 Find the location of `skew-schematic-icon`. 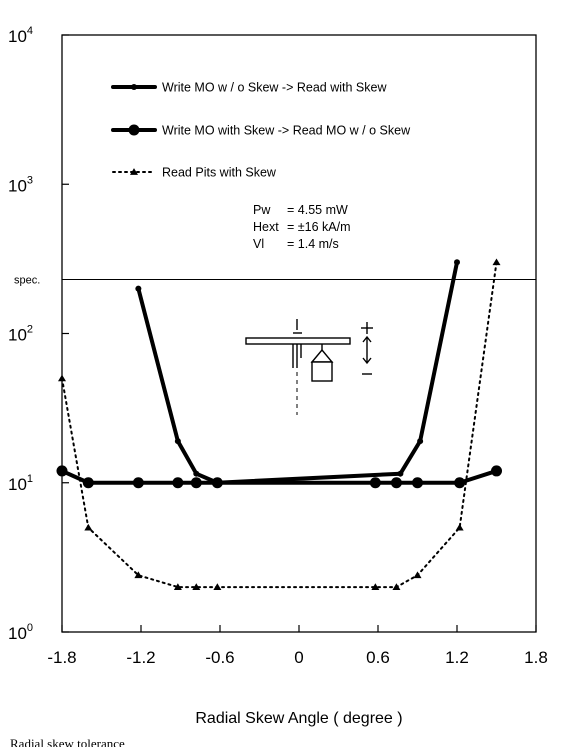

skew-schematic-icon is located at coordinates (309, 367).